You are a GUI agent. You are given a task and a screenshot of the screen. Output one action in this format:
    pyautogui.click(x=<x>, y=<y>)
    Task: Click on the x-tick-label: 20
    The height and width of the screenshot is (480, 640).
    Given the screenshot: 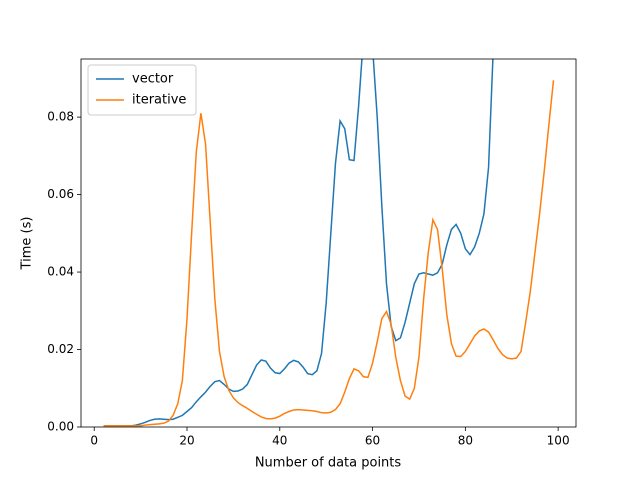 What is the action you would take?
    pyautogui.click(x=186, y=441)
    